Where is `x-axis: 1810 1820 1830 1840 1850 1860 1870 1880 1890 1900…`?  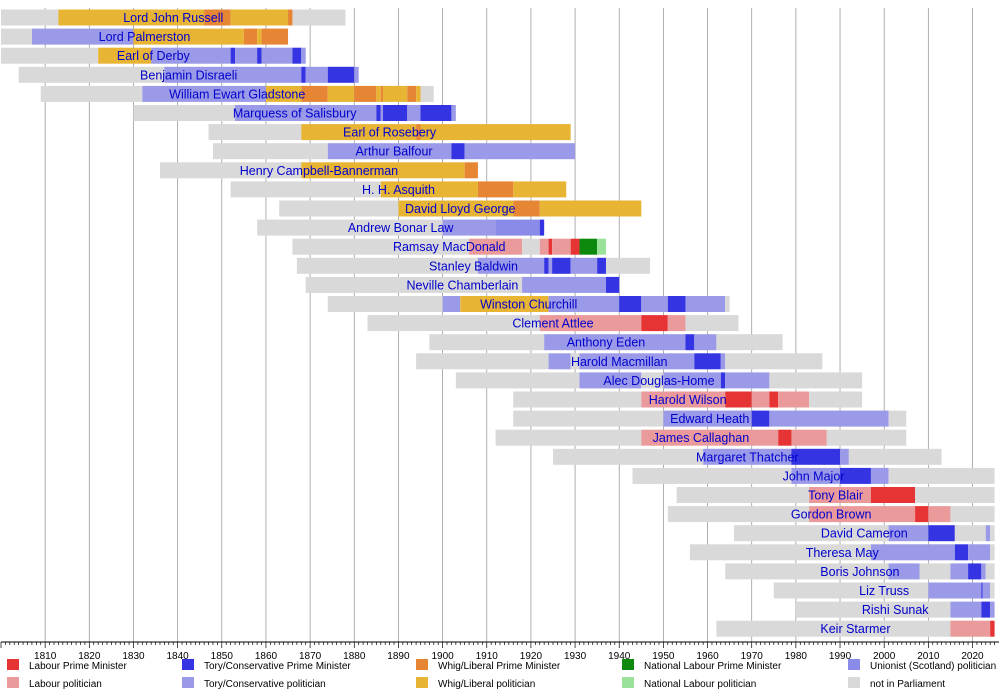 x-axis: 1810 1820 1830 1840 1850 1860 1870 1880 1890 1900… is located at coordinates (499, 651).